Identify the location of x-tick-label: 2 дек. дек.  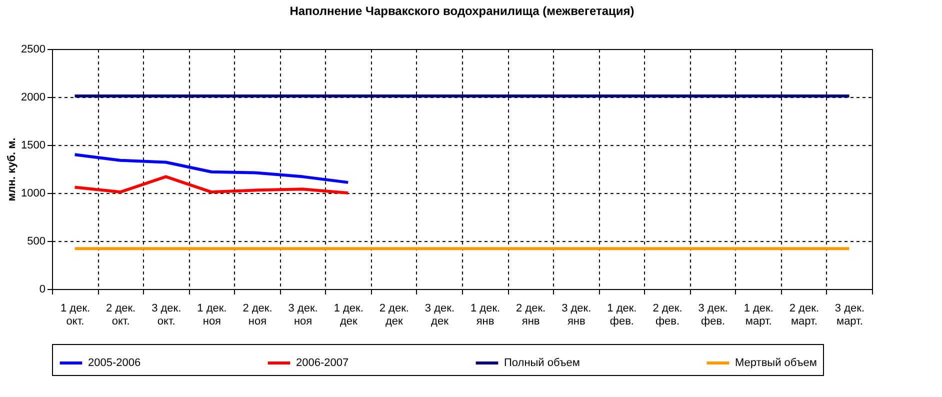
(394, 315).